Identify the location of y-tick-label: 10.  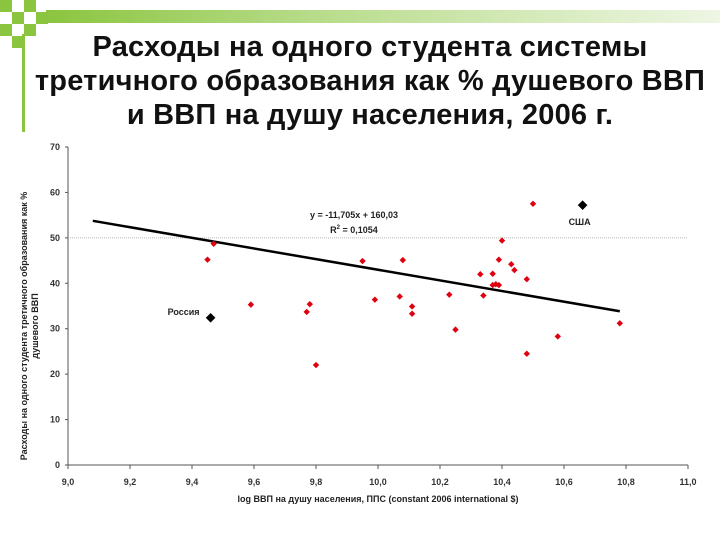
(55, 420).